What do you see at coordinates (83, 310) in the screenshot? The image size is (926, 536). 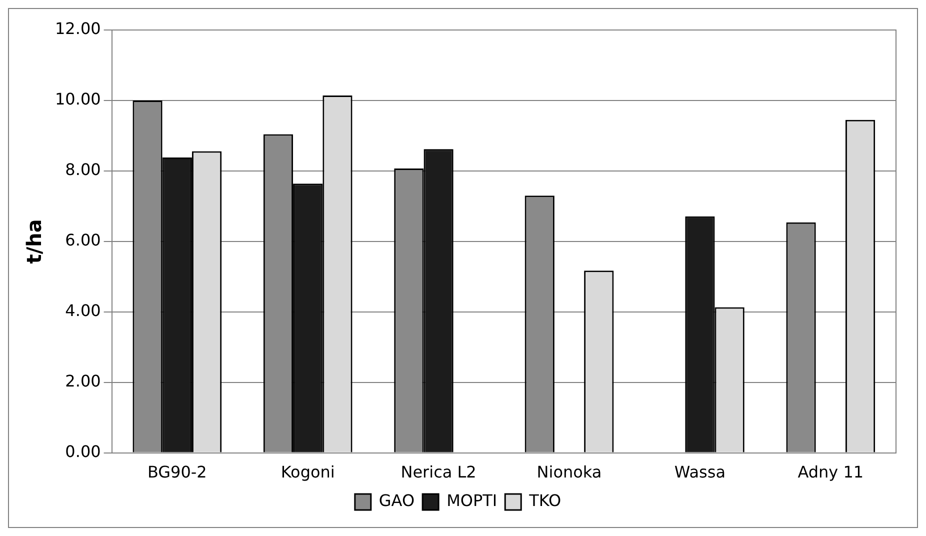 I see `y-tick-label: 4.00` at bounding box center [83, 310].